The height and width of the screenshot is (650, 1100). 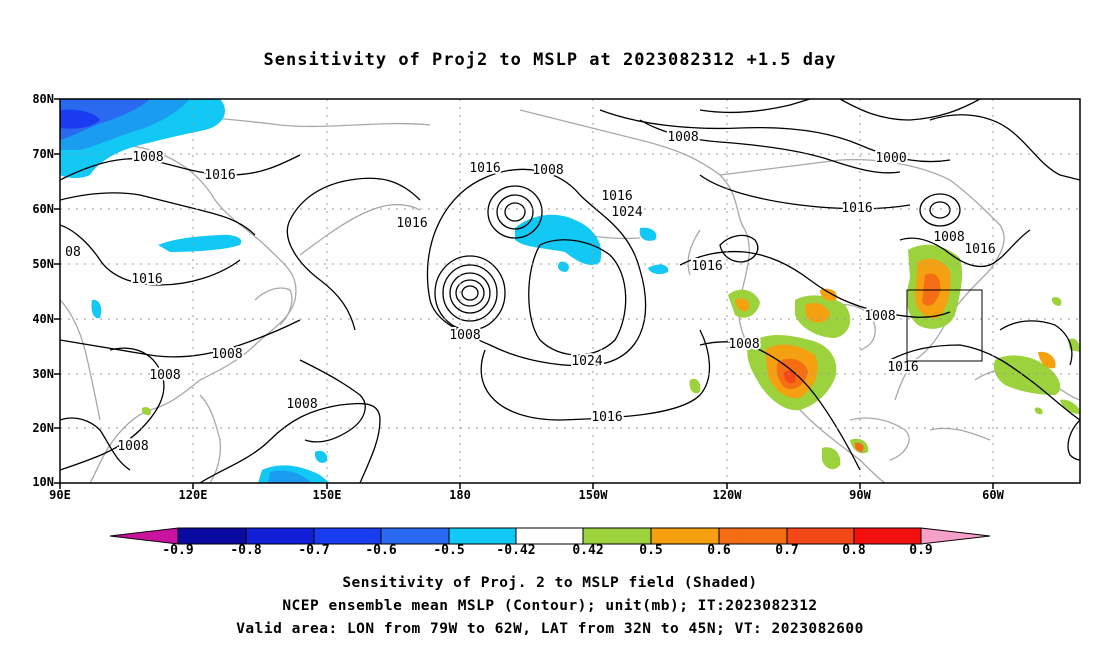 I want to click on colorbar-label: -0.8, so click(x=246, y=550).